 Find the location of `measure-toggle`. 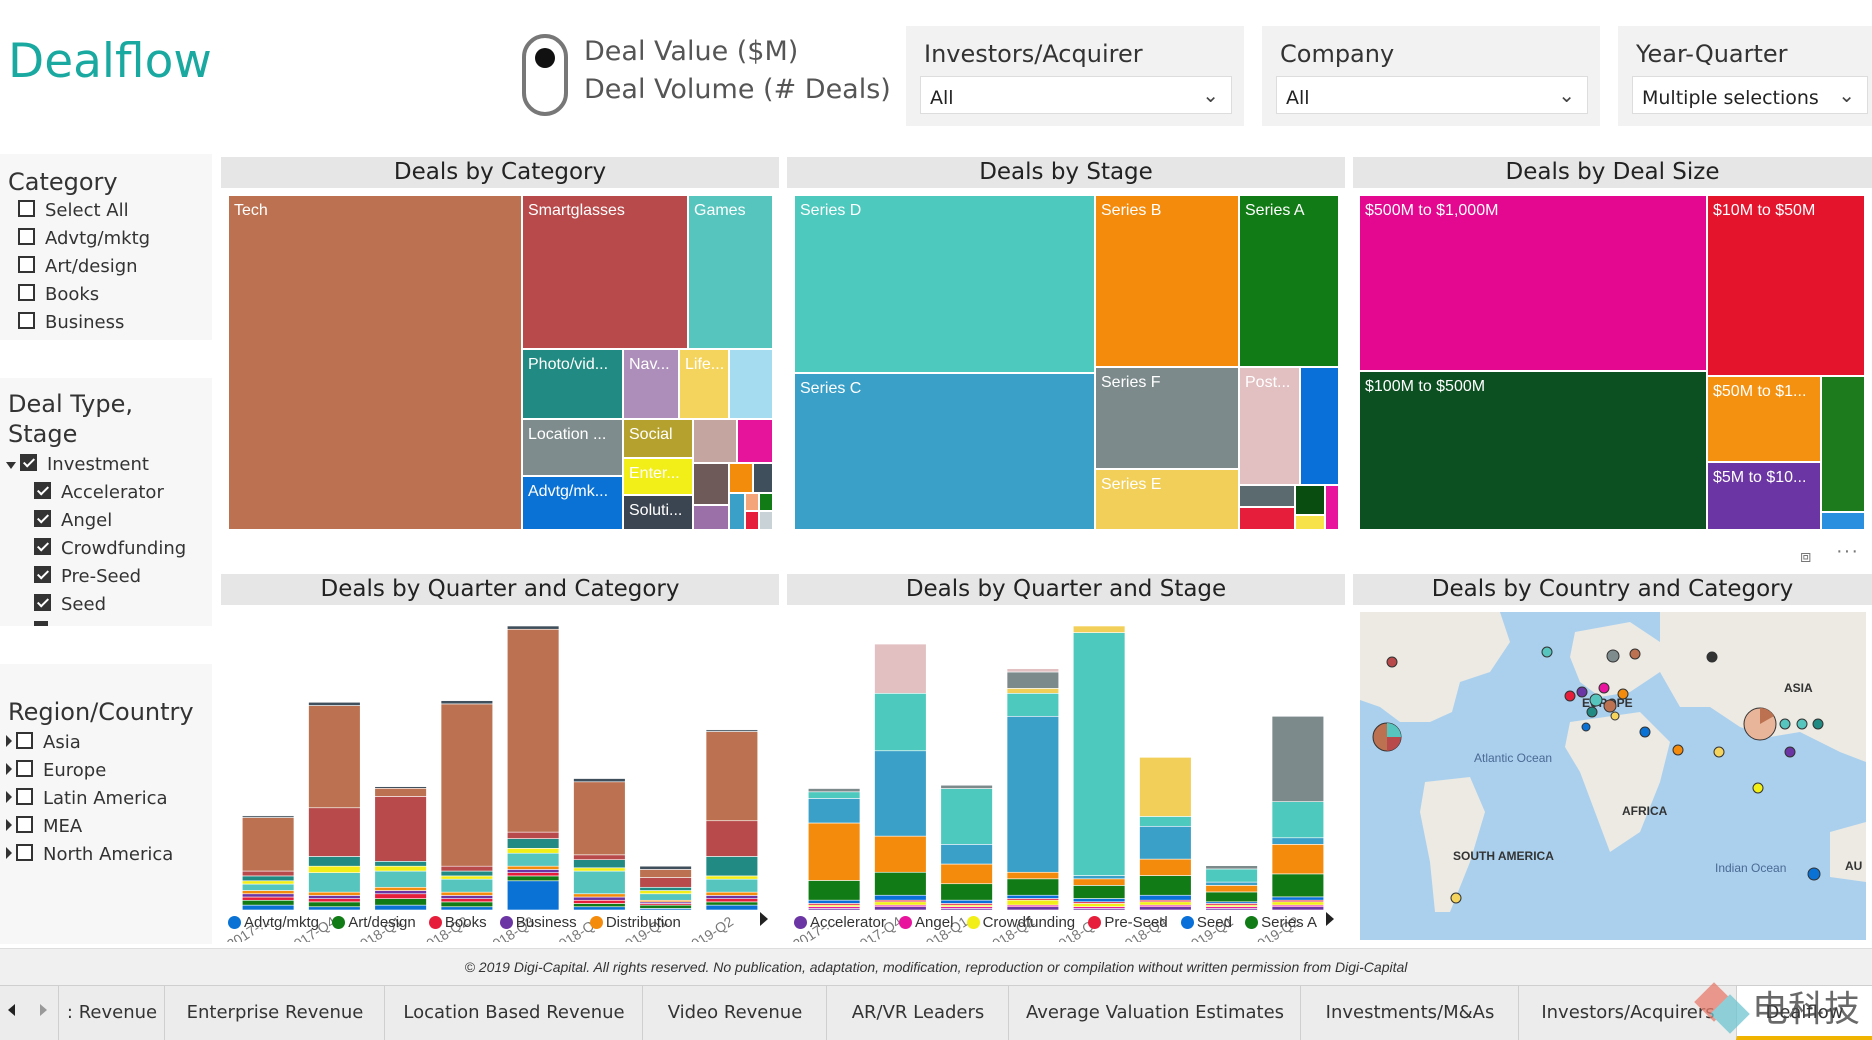

measure-toggle is located at coordinates (545, 75).